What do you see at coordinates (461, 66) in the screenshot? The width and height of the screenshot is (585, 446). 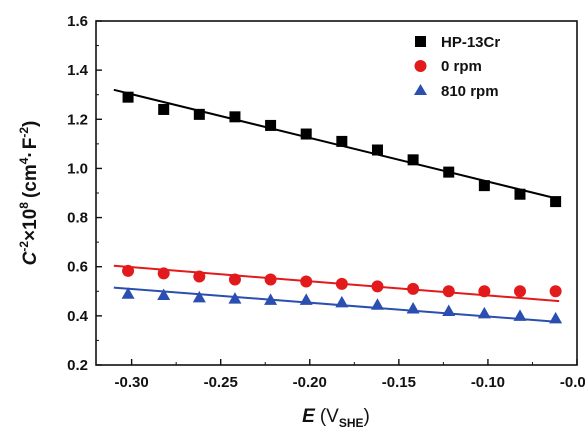 I see `legend-label-0-rpm: 0 rpm` at bounding box center [461, 66].